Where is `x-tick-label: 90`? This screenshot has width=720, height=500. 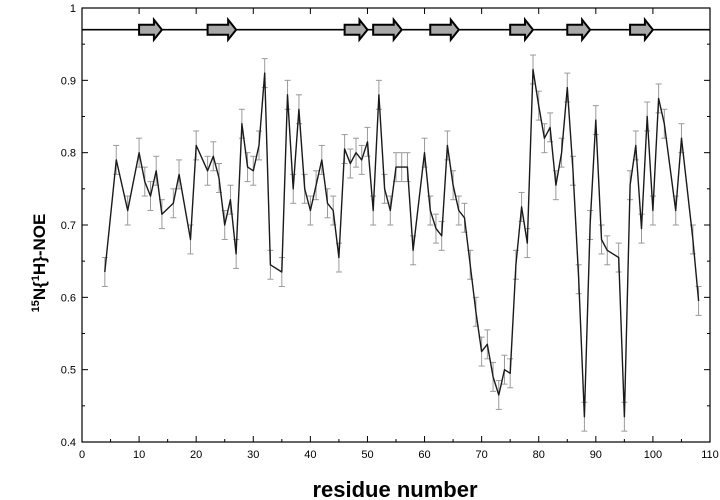
x-tick-label: 90 is located at coordinates (596, 455).